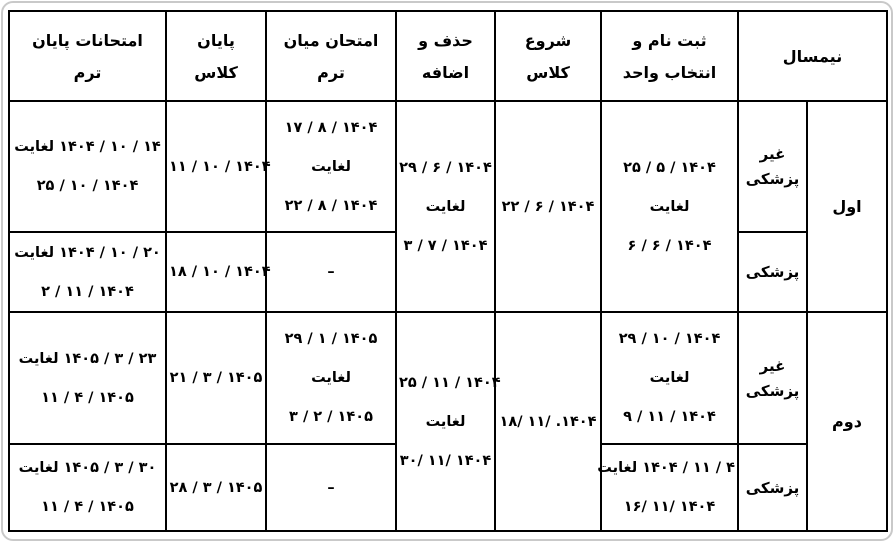 Image resolution: width=894 pixels, height=542 pixels. Describe the element at coordinates (669, 72) in the screenshot. I see `header-label: انتخاب واحد` at that location.